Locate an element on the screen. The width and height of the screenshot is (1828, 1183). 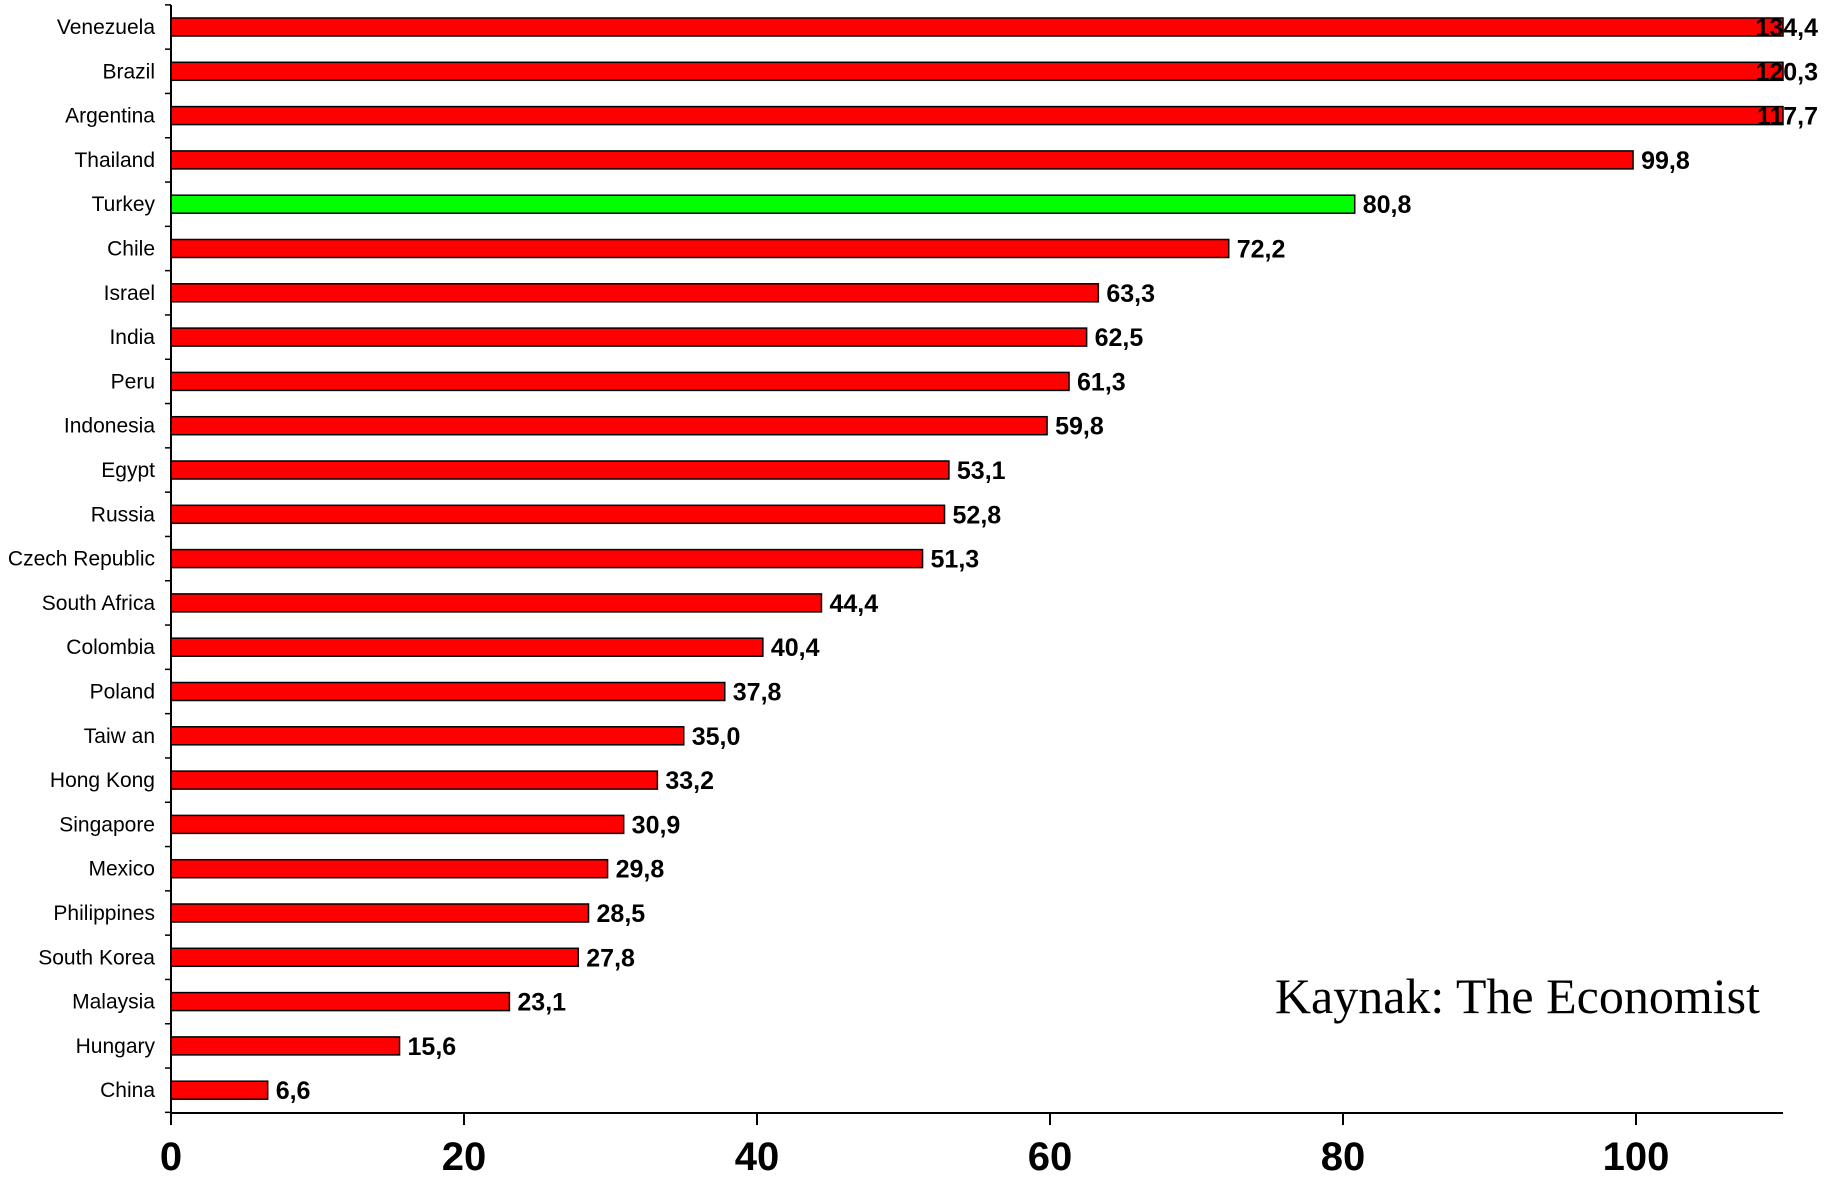
category-label: Israel is located at coordinates (129, 293).